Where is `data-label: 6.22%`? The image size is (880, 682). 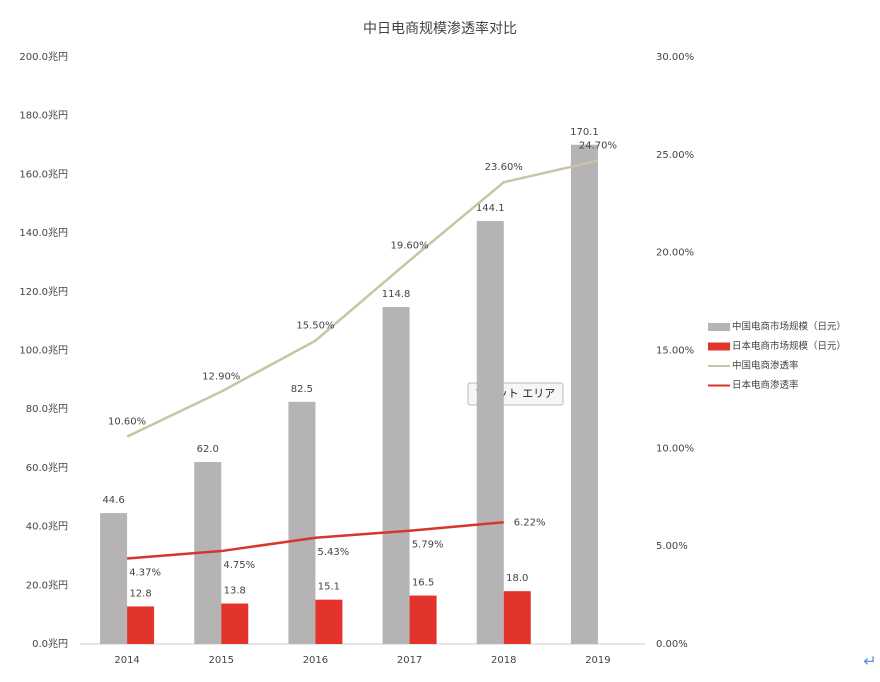 data-label: 6.22% is located at coordinates (530, 522).